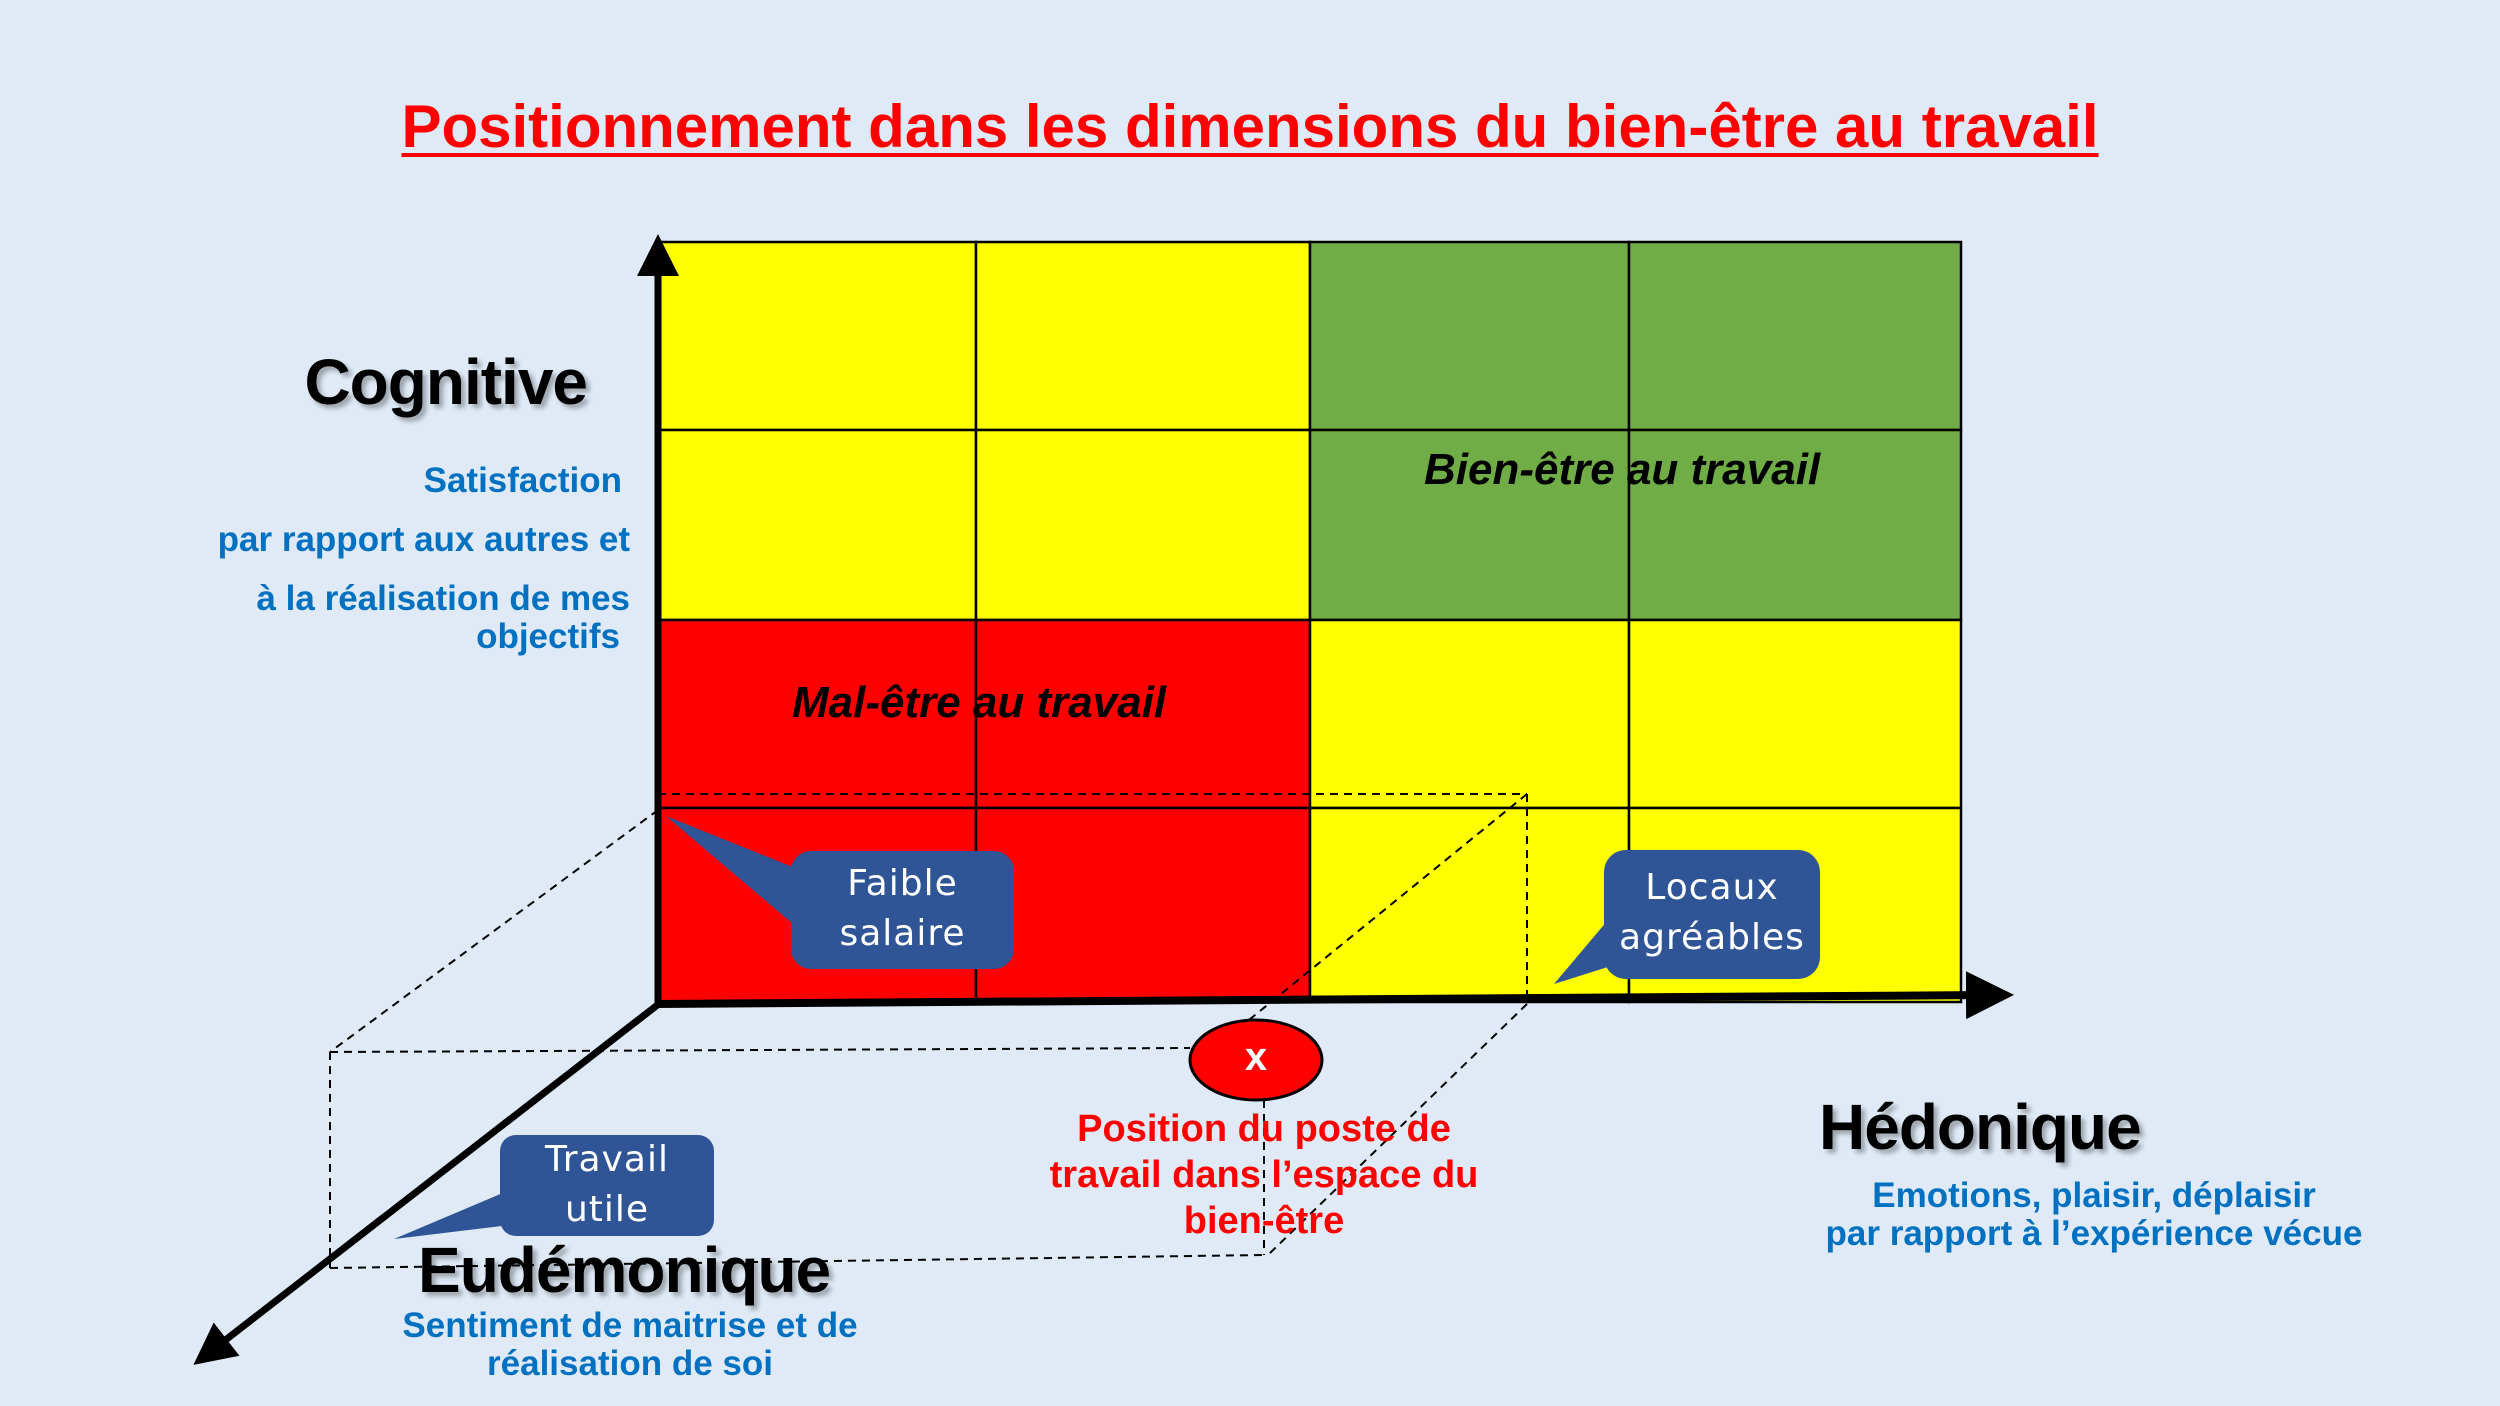  I want to click on callout-travail-utile, so click(554, 1187).